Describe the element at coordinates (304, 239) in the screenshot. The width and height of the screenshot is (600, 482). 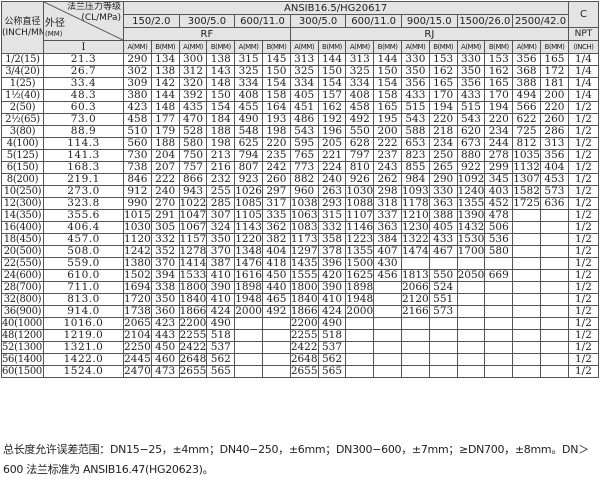
I see `a-dimension-cell: 1173` at that location.